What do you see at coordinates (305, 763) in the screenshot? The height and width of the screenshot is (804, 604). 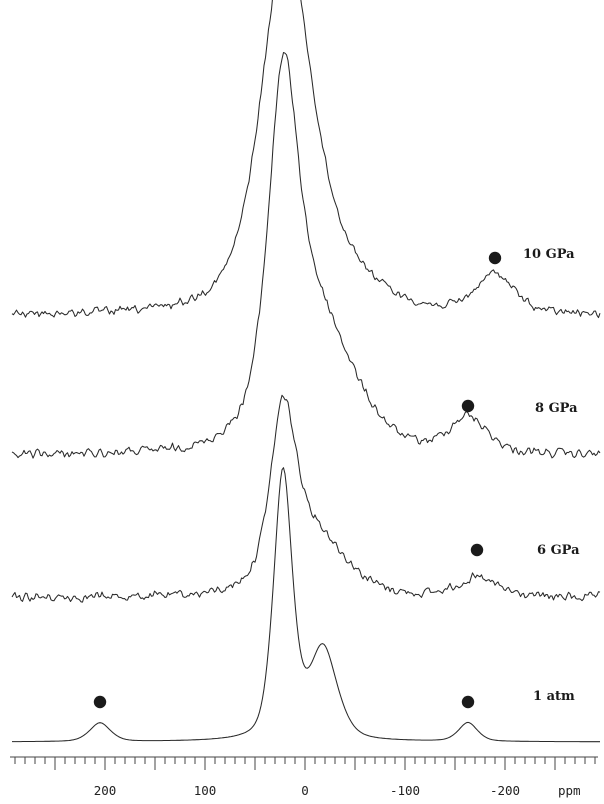 I see `x-axis-ticks` at bounding box center [305, 763].